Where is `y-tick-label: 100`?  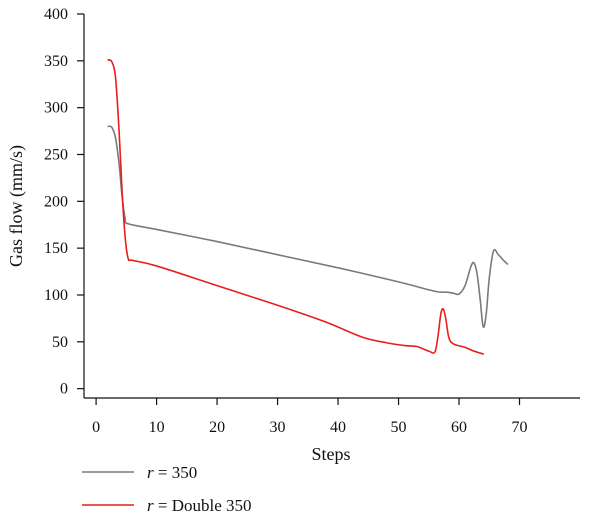 y-tick-label: 100 is located at coordinates (56, 295).